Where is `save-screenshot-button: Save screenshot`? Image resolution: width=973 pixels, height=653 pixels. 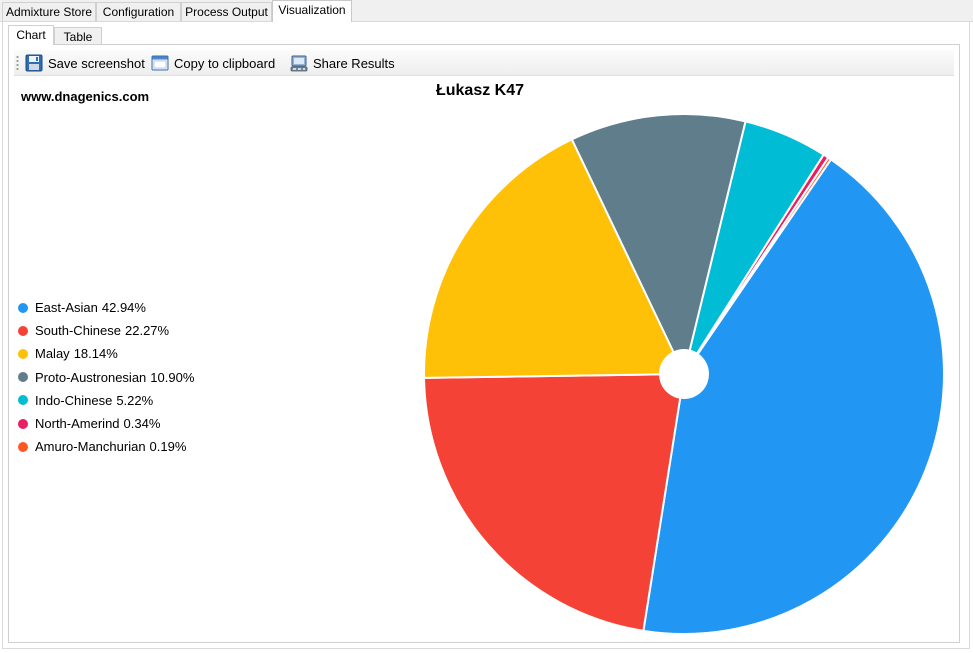
save-screenshot-button: Save screenshot is located at coordinates (85, 63).